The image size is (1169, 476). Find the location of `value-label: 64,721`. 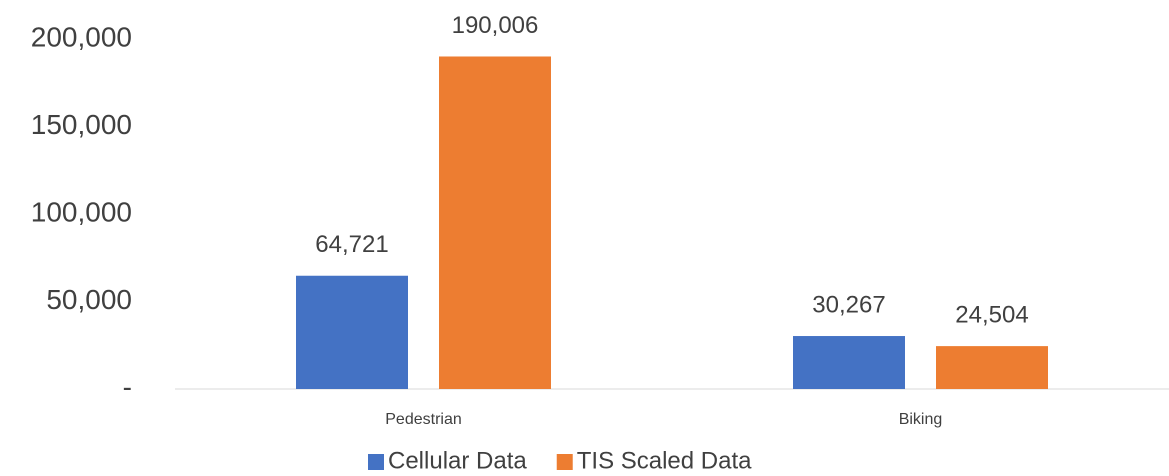

value-label: 64,721 is located at coordinates (351, 244).